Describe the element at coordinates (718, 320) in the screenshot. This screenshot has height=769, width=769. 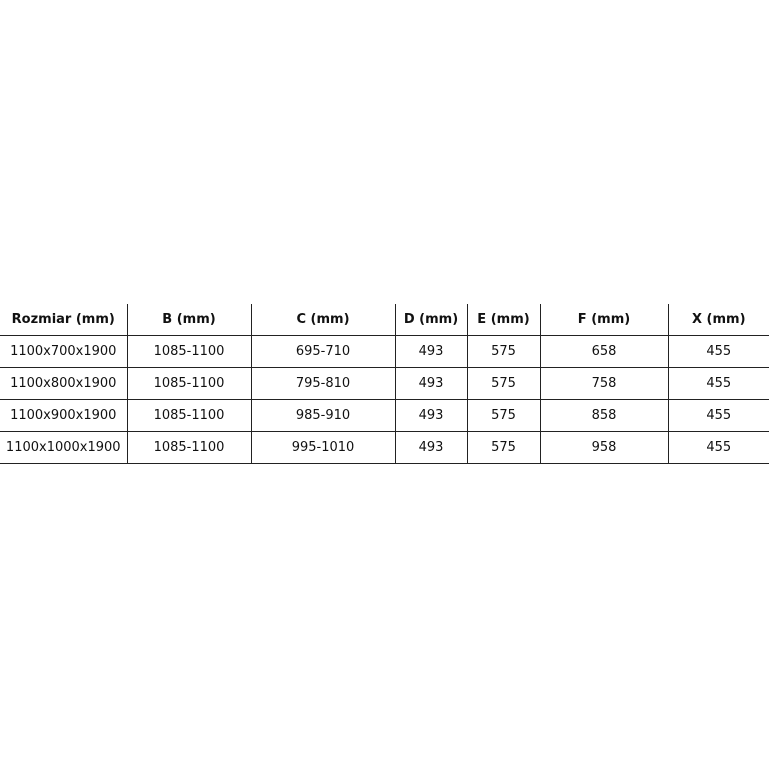
I see `header-x: X (mm)` at that location.